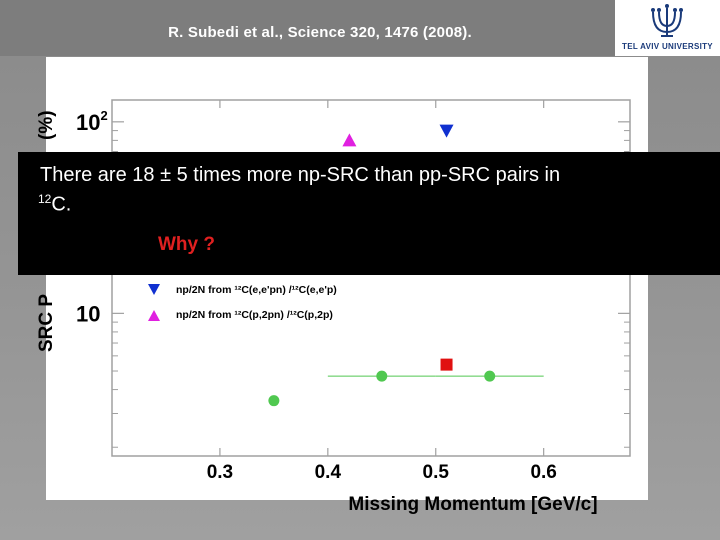  I want to click on header-bar, so click(307, 28).